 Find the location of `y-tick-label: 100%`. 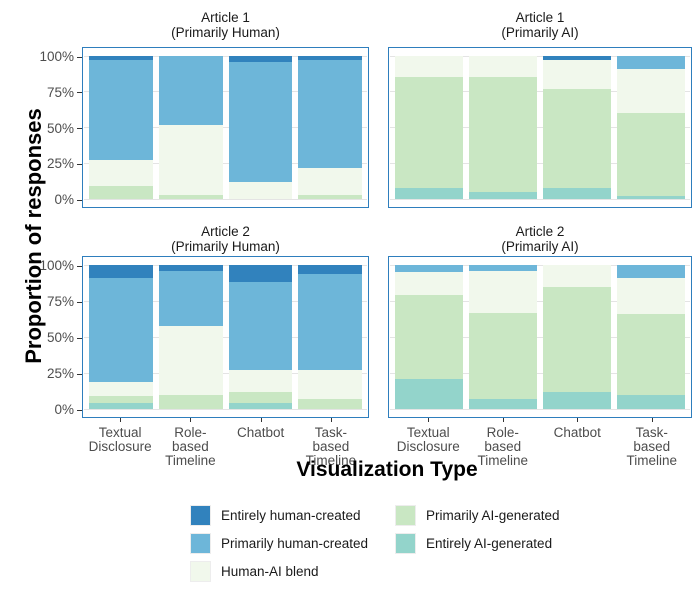

y-tick-label: 100% is located at coordinates (56, 56).